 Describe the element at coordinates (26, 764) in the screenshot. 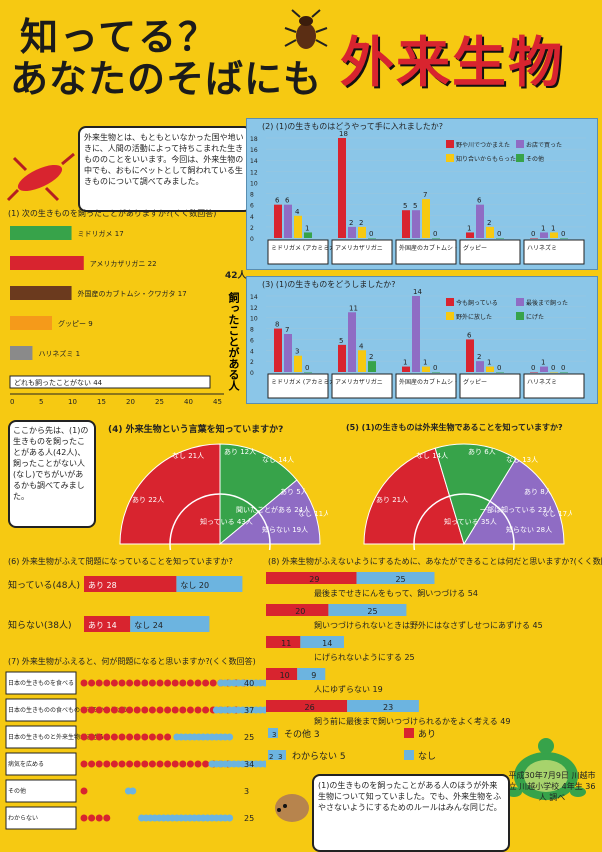

I see `q7-row-label: 病気を広める` at that location.